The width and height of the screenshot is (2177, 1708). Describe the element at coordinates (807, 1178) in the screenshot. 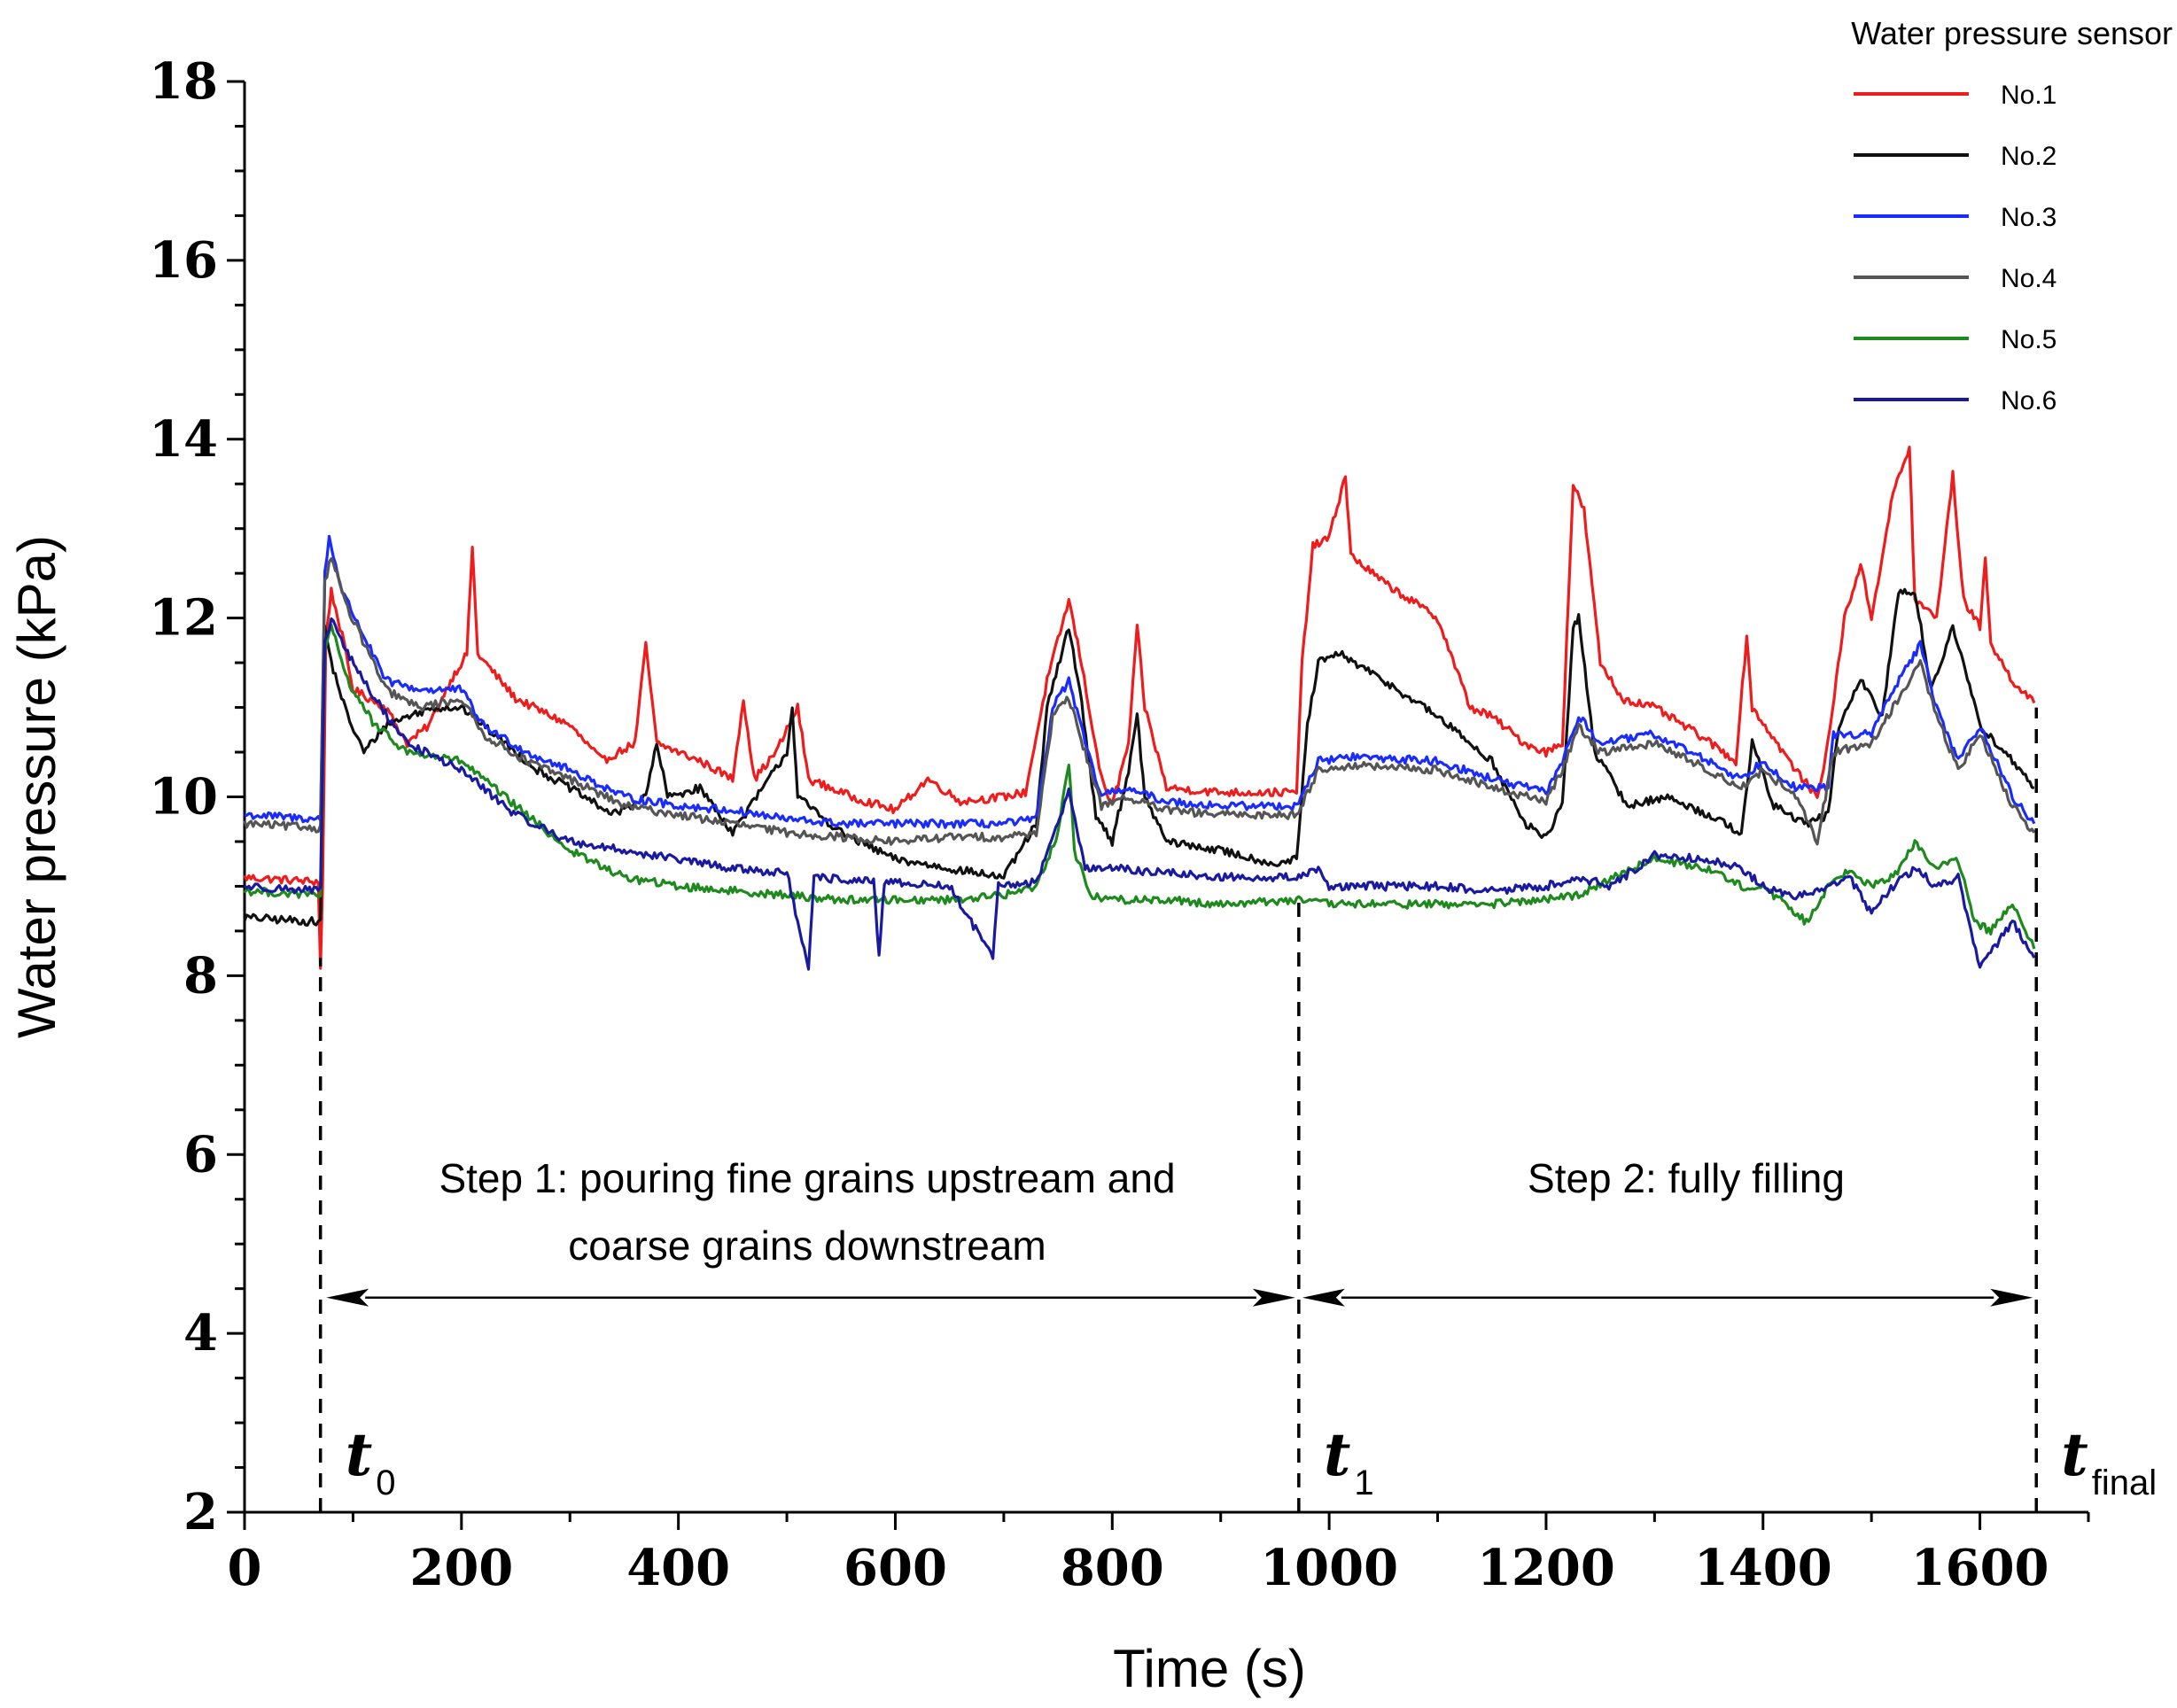

I see `step1-text-line1: Step 1: pouring fine grains upstream and` at that location.